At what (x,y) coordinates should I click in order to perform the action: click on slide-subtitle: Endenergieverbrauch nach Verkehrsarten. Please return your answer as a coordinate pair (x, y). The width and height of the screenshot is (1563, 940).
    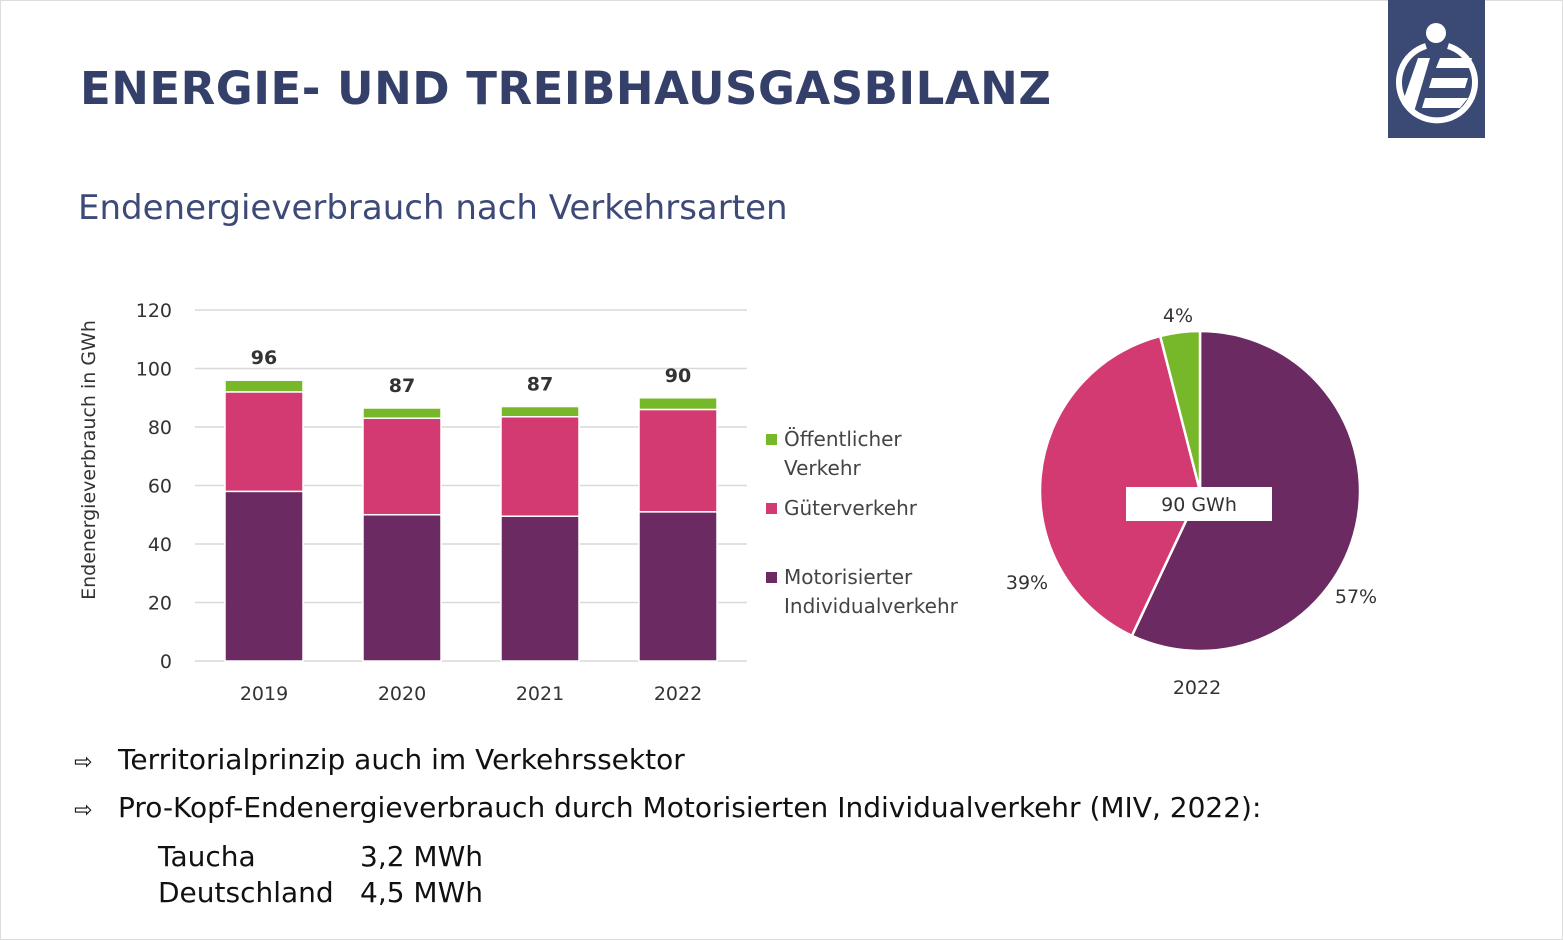
    Looking at the image, I should click on (433, 208).